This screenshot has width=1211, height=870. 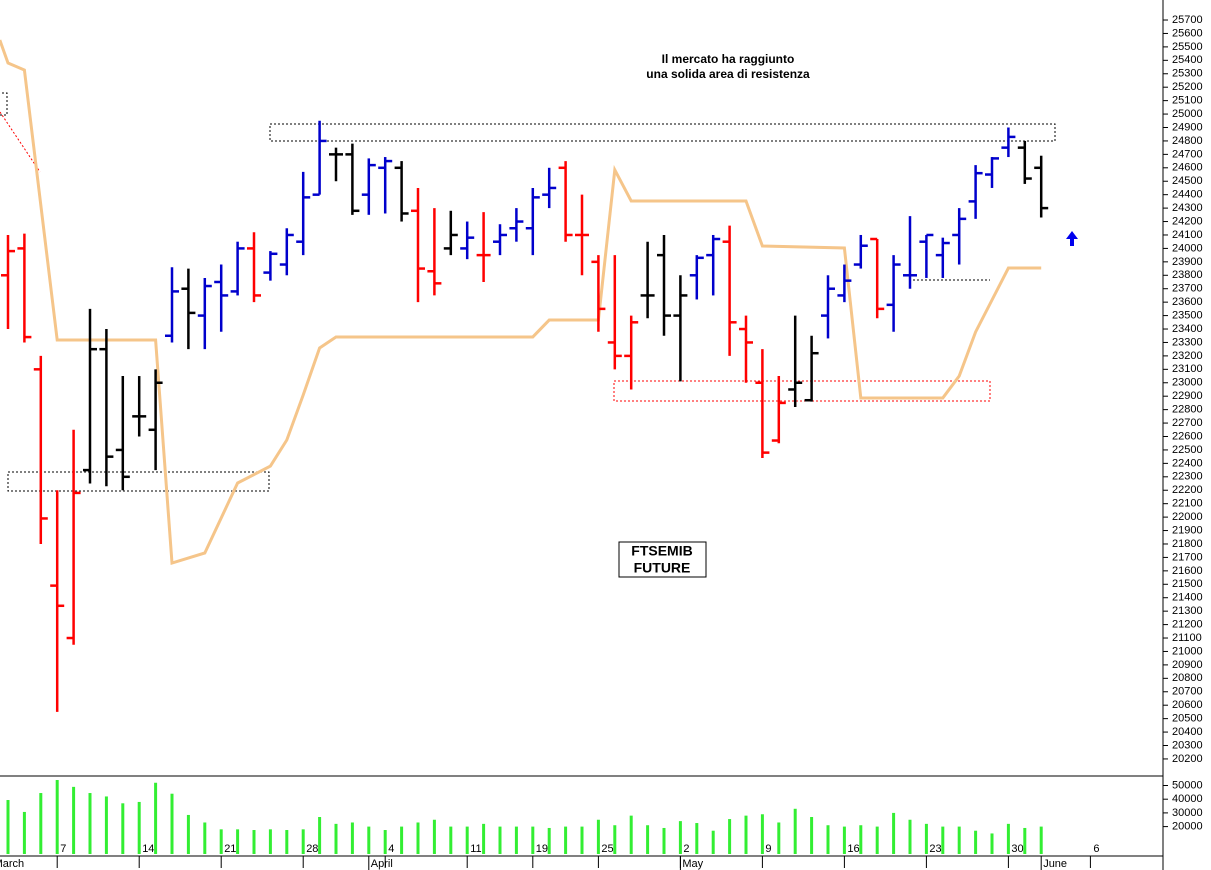 What do you see at coordinates (312, 849) in the screenshot?
I see `x-tick-label: 28` at bounding box center [312, 849].